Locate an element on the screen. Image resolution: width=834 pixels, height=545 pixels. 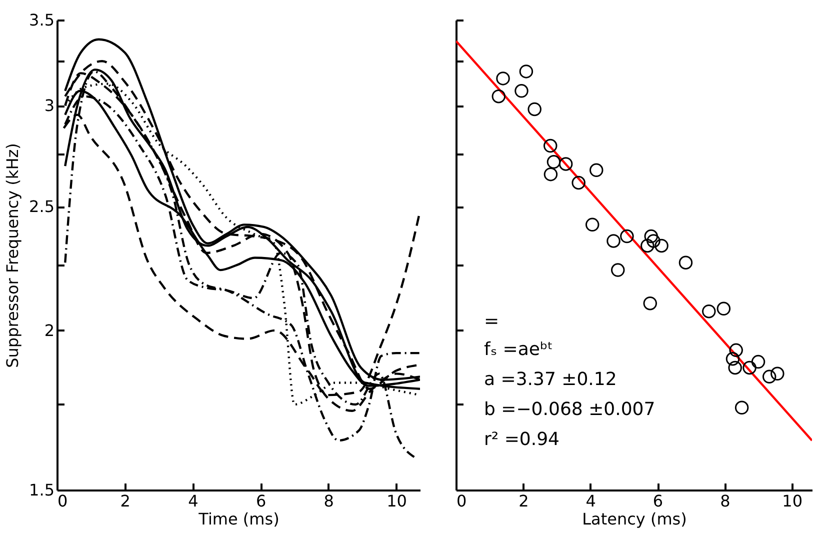
y-tick-label: 2 is located at coordinates (49, 330).